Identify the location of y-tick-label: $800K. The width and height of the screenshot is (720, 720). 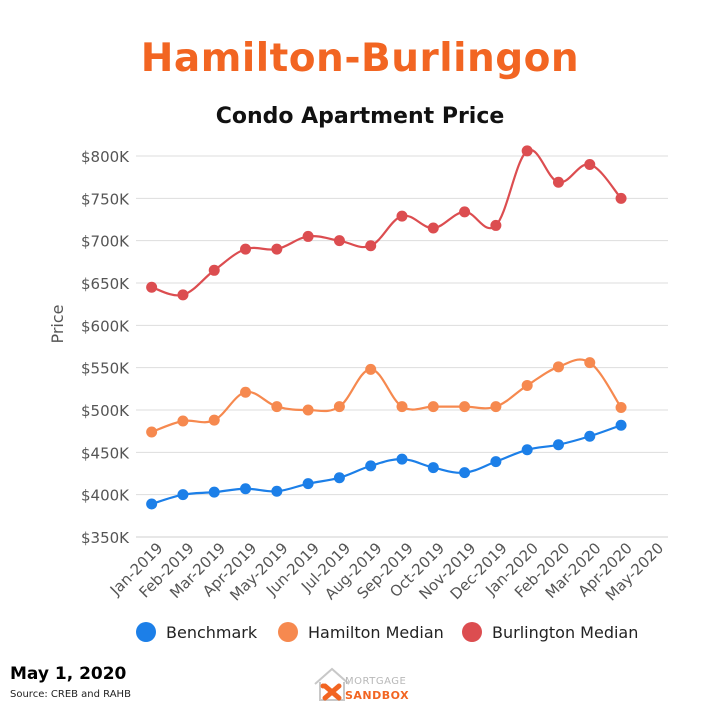
(105, 157).